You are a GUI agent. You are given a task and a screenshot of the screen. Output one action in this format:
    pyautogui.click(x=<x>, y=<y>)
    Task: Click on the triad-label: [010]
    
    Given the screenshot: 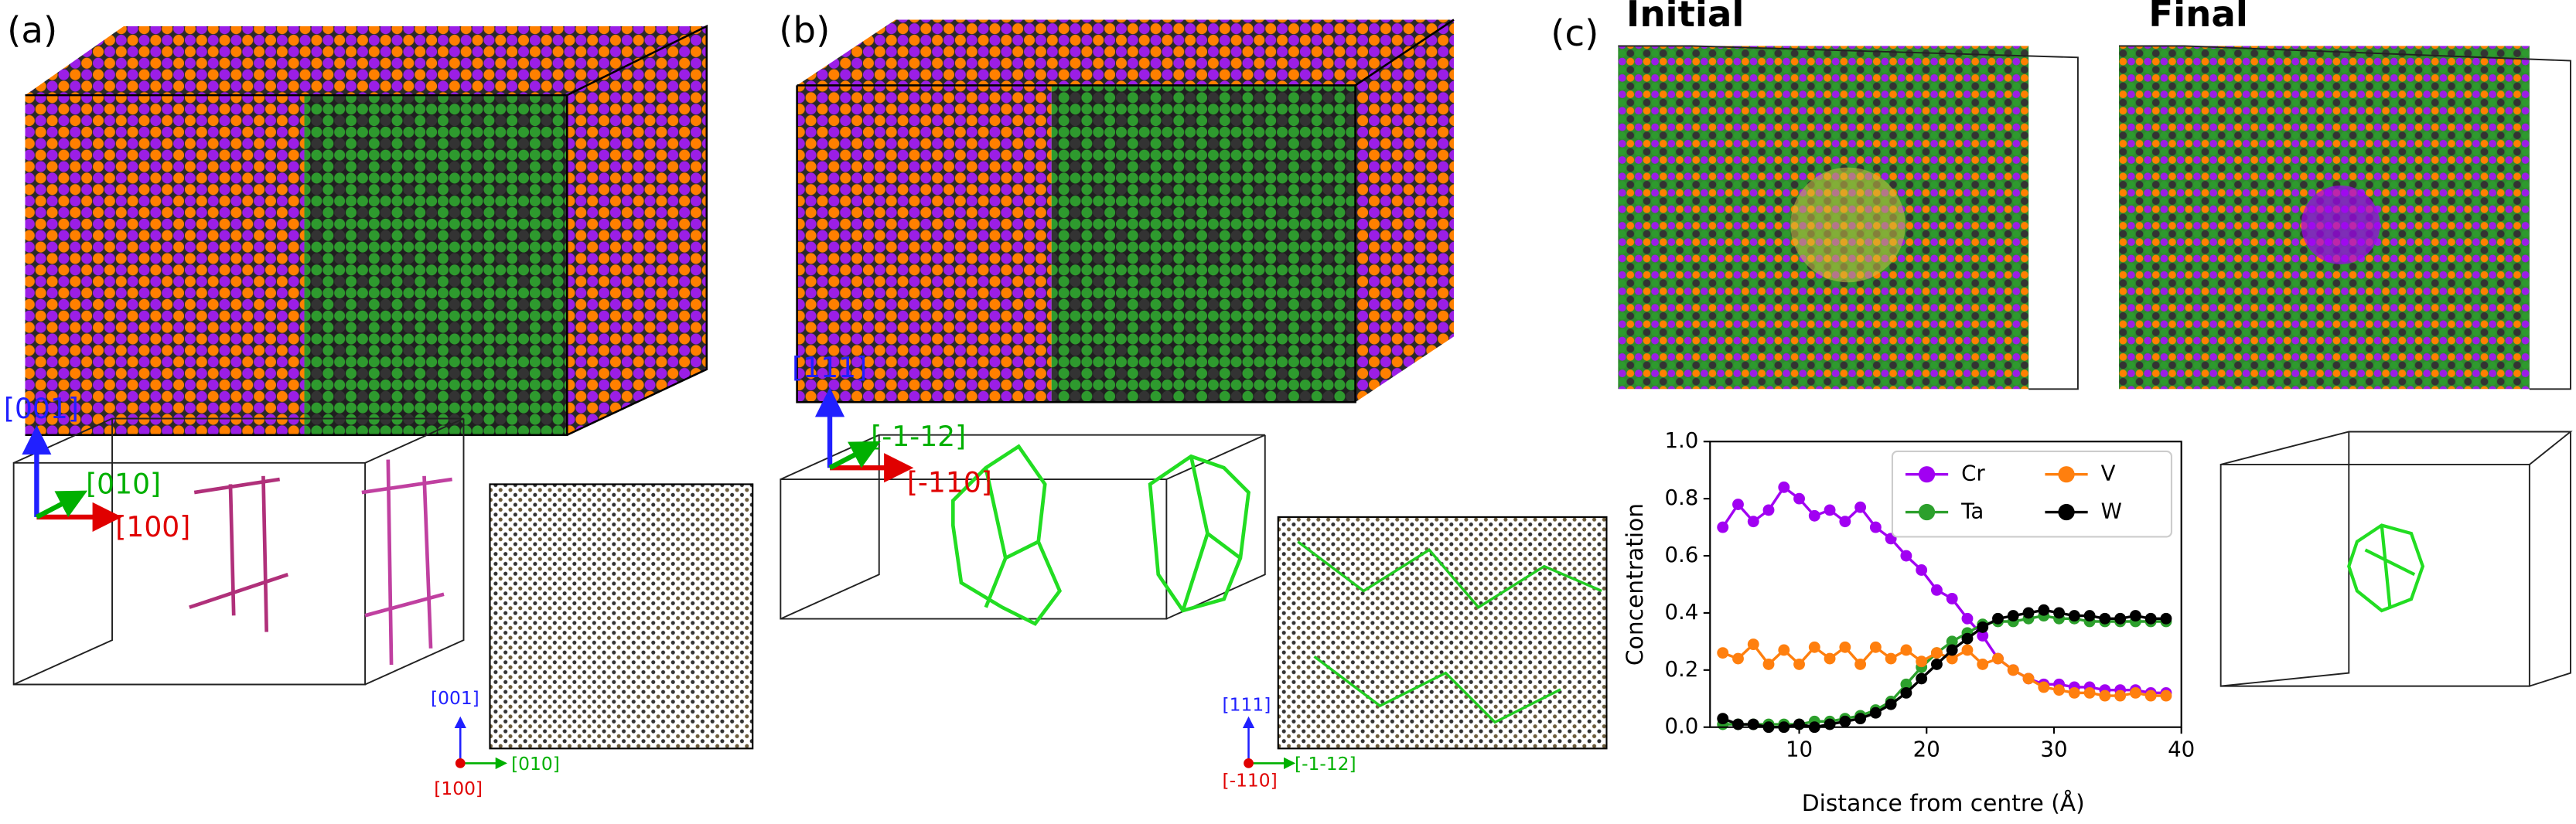 What is the action you would take?
    pyautogui.click(x=124, y=484)
    